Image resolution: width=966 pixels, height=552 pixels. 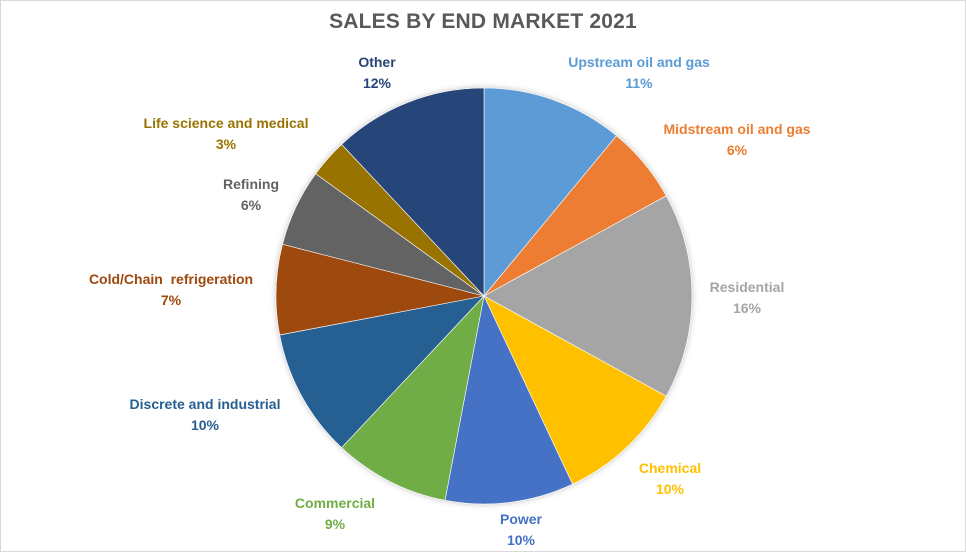 I want to click on chart-title: SALES BY END MARKET 2021, so click(x=483, y=21).